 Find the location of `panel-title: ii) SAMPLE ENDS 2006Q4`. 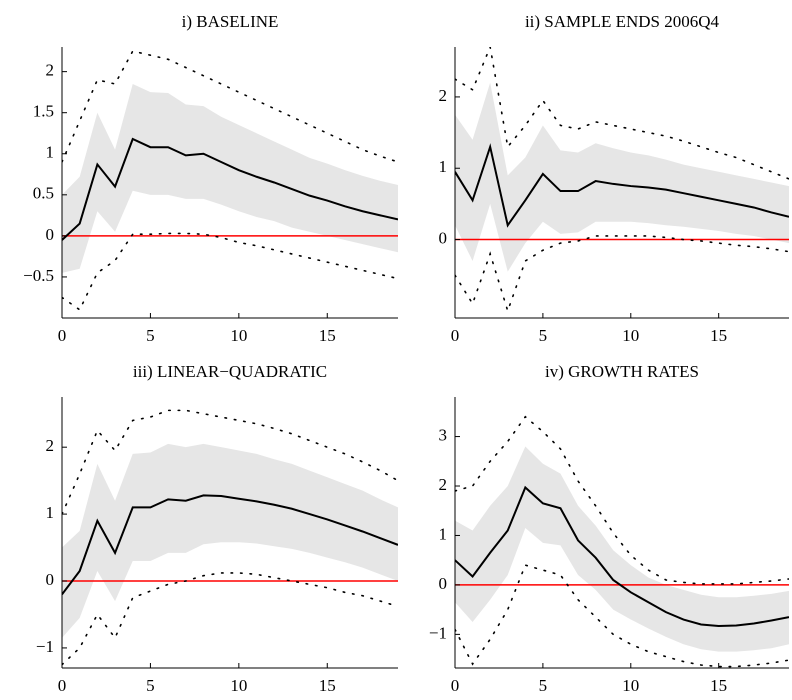

panel-title: ii) SAMPLE ENDS 2006Q4 is located at coordinates (622, 21).